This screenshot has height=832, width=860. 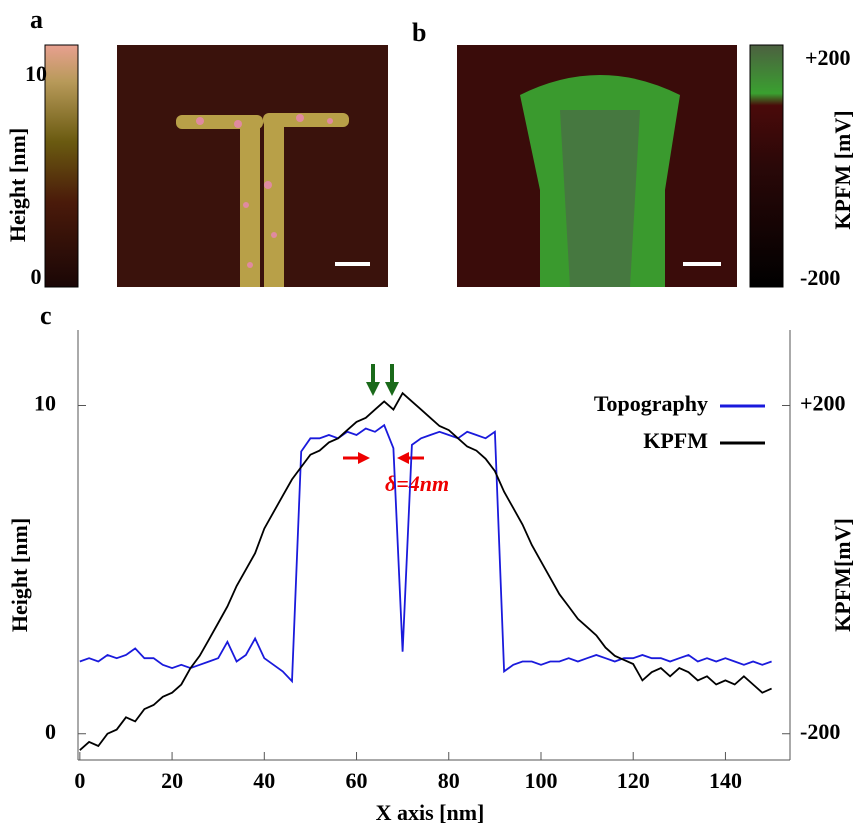 I want to click on legend-label: Topography, so click(x=651, y=403).